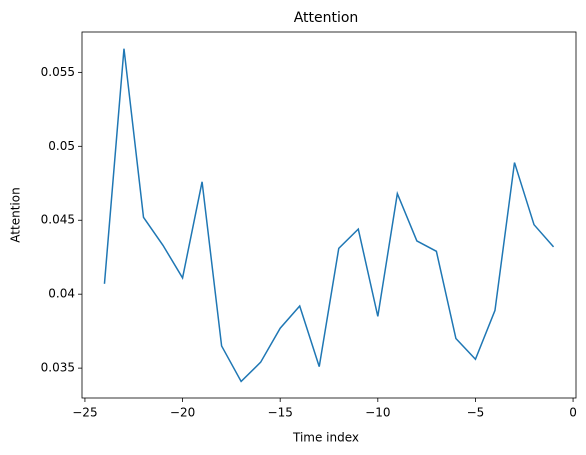 The height and width of the screenshot is (455, 586). I want to click on y-tick-label: 0.05, so click(61, 146).